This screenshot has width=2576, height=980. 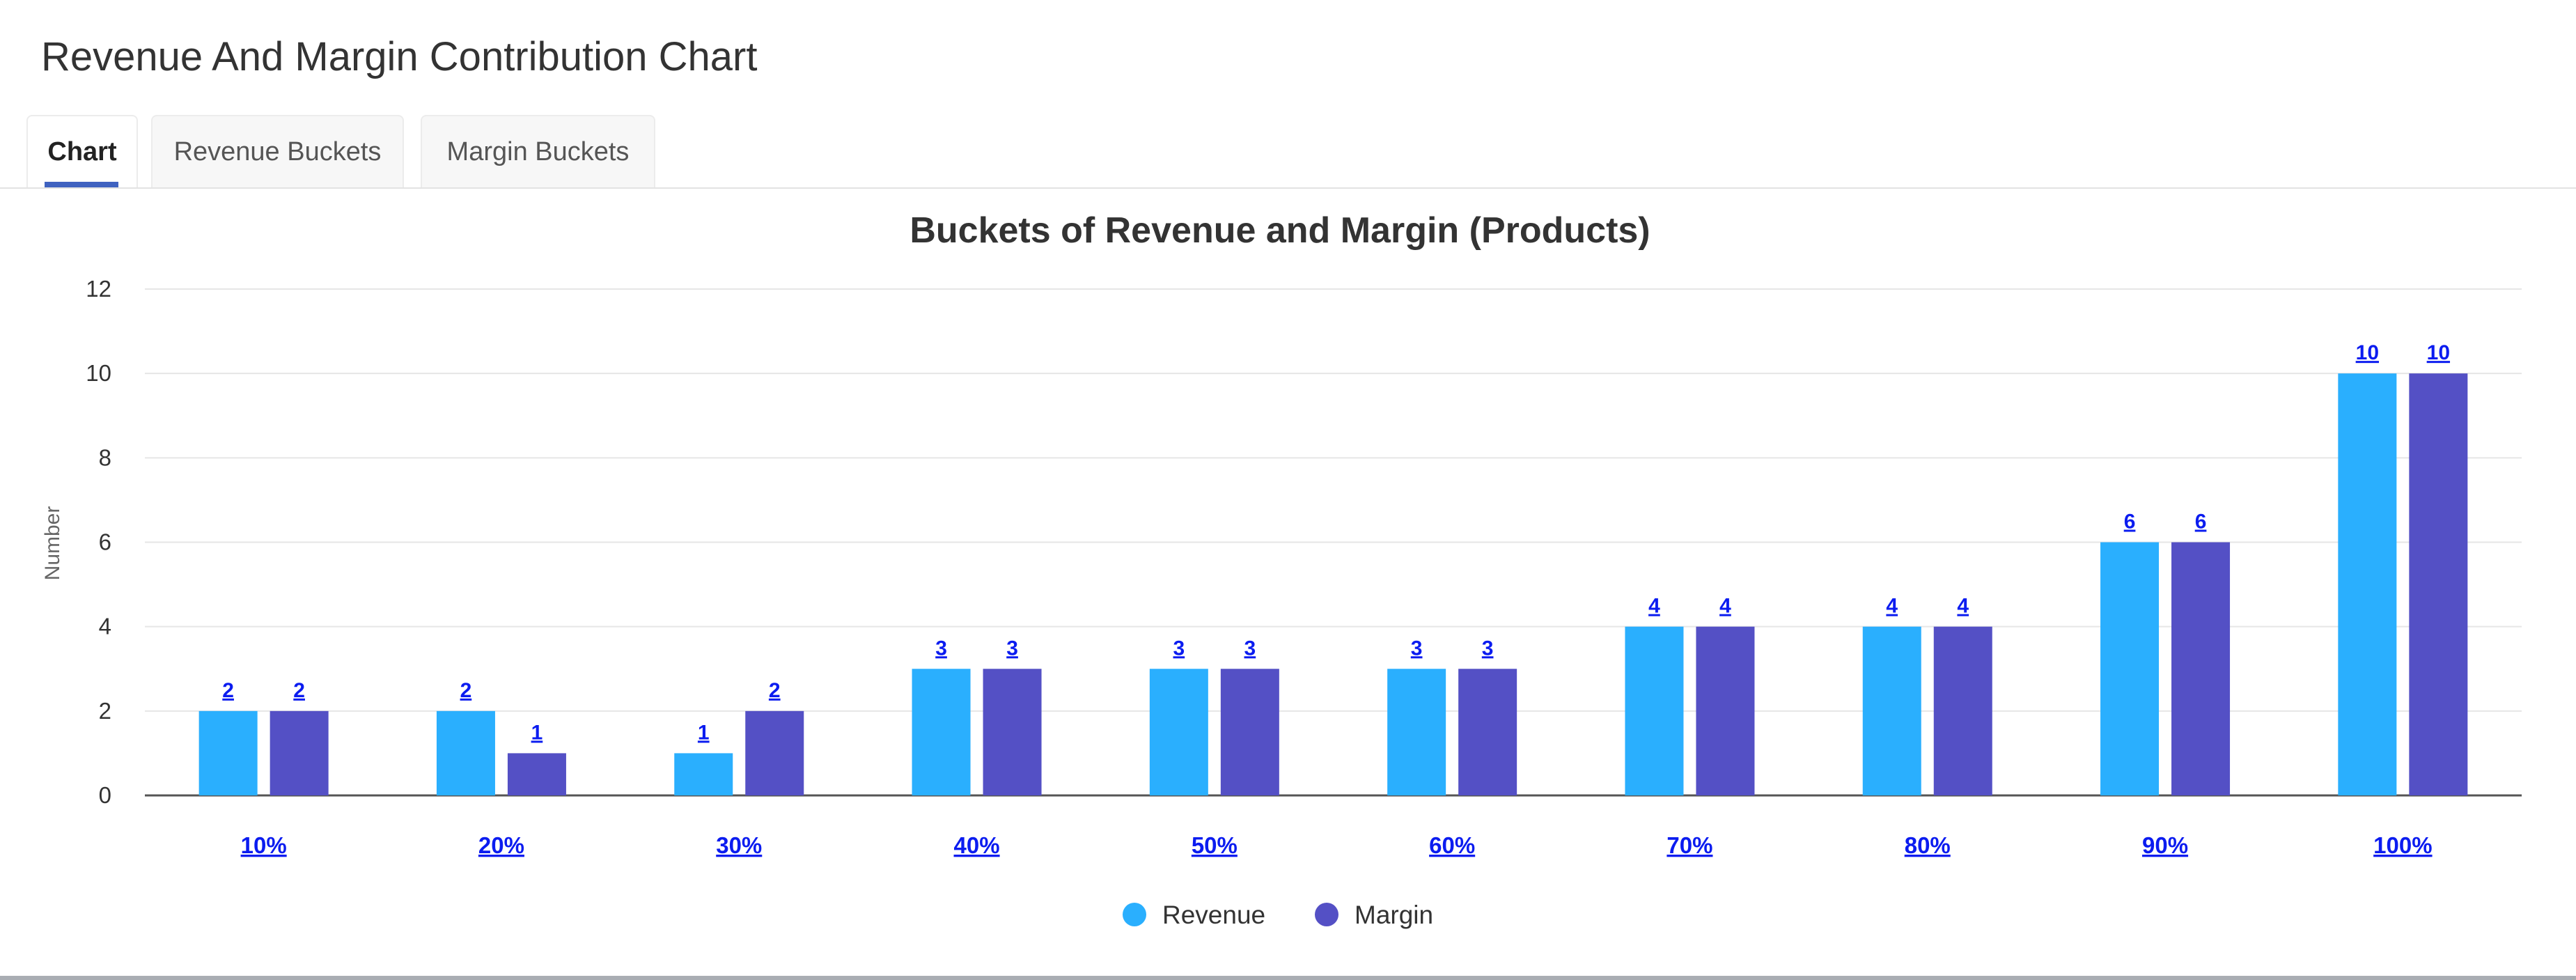 I want to click on tab-label: Chart, so click(x=82, y=152).